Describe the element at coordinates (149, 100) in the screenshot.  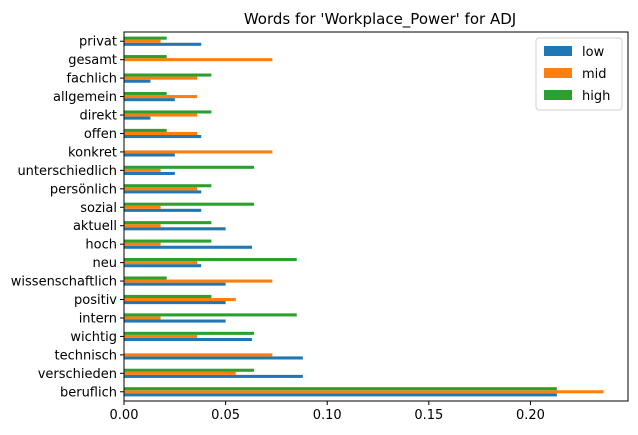
I see `bar-low-allgemein` at that location.